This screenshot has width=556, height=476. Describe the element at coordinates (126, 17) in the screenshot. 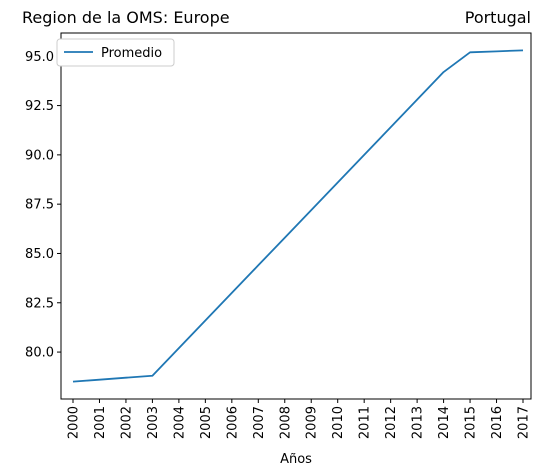

I see `chart-title-left: Region de la OMS: Europe` at that location.